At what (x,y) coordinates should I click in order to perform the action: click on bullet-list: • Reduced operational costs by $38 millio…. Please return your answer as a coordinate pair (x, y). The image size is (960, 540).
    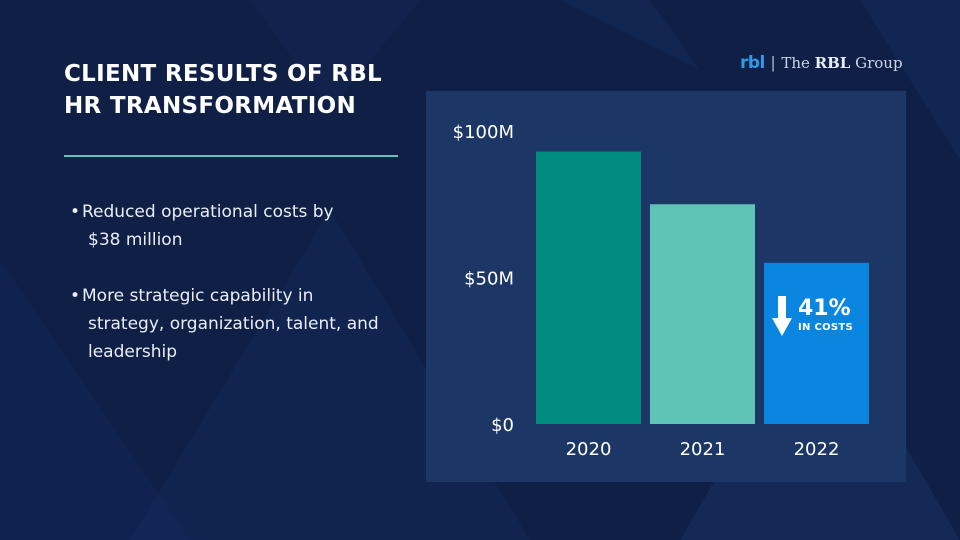
    Looking at the image, I should click on (238, 296).